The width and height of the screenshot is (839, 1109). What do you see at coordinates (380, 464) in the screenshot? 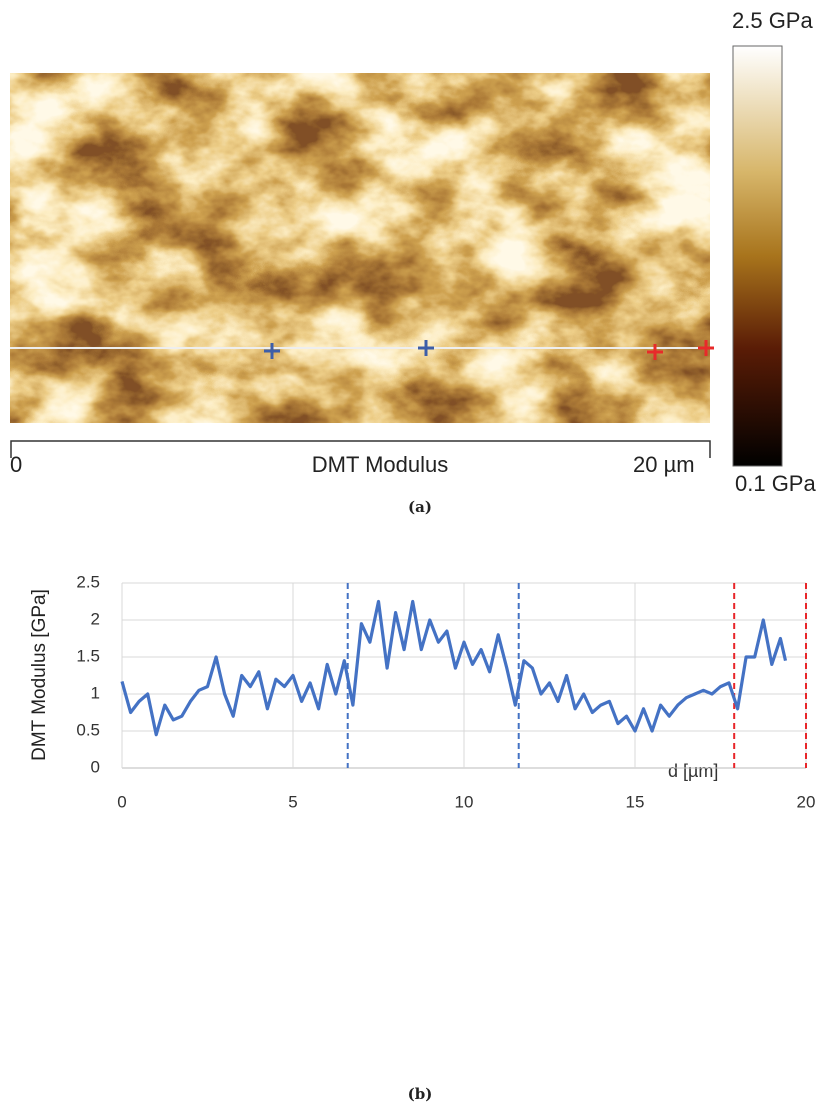
I see `image-title: DMT Modulus` at bounding box center [380, 464].